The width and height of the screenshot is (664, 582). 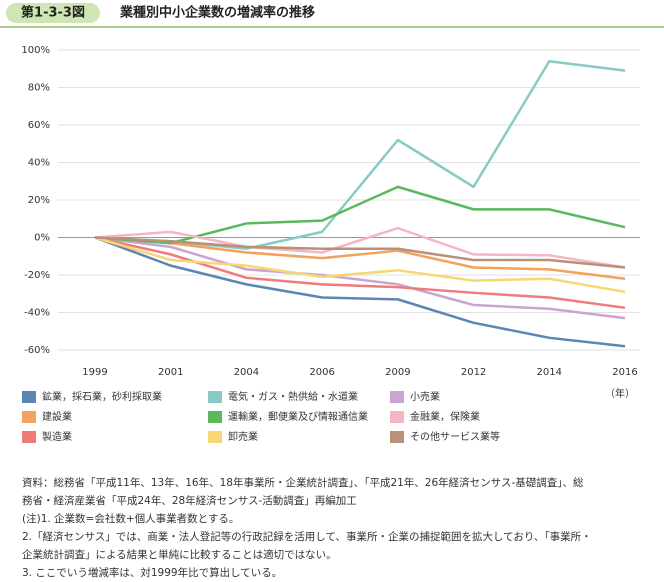 What do you see at coordinates (57, 436) in the screenshot?
I see `legend-label: 製造業` at bounding box center [57, 436].